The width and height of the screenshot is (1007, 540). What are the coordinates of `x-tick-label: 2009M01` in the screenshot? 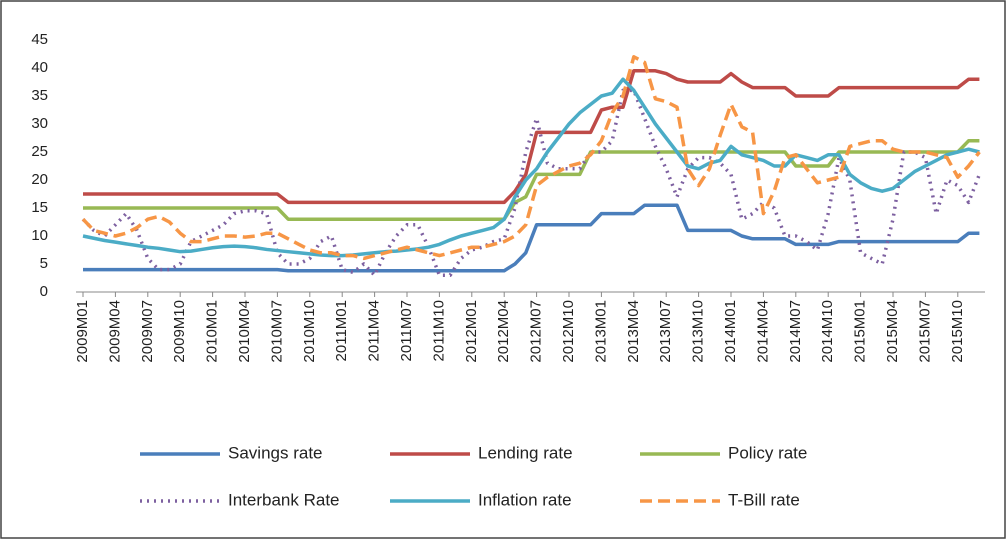 It's located at (82, 331).